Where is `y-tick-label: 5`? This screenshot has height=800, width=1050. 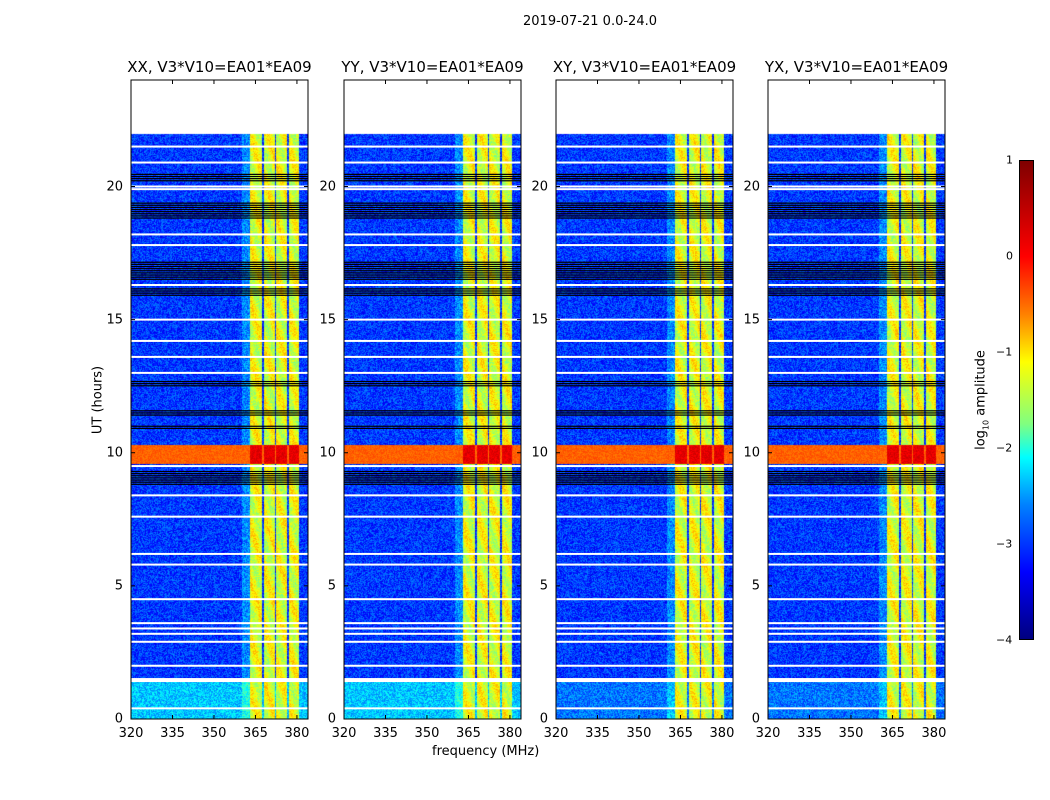 y-tick-label: 5 is located at coordinates (755, 586).